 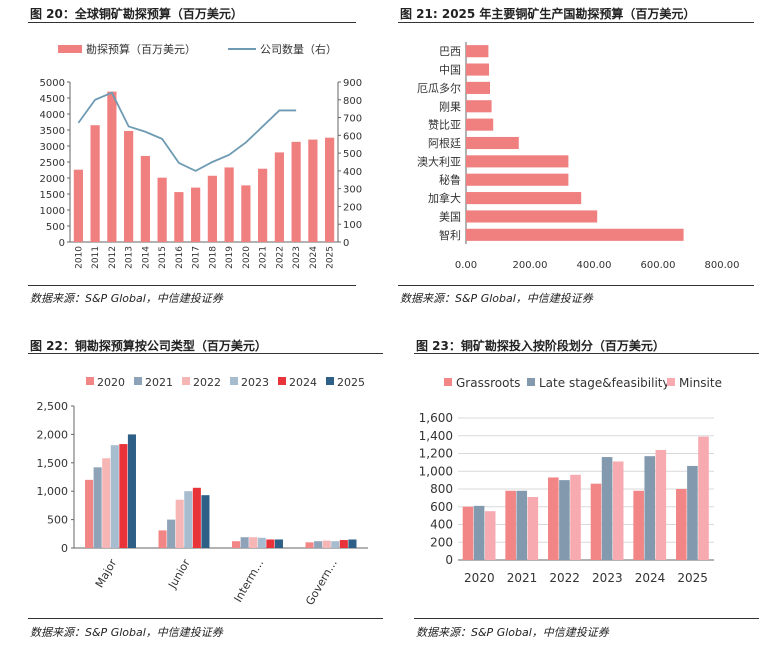 What do you see at coordinates (722, 265) in the screenshot?
I see `x-tick-label: 800.00` at bounding box center [722, 265].